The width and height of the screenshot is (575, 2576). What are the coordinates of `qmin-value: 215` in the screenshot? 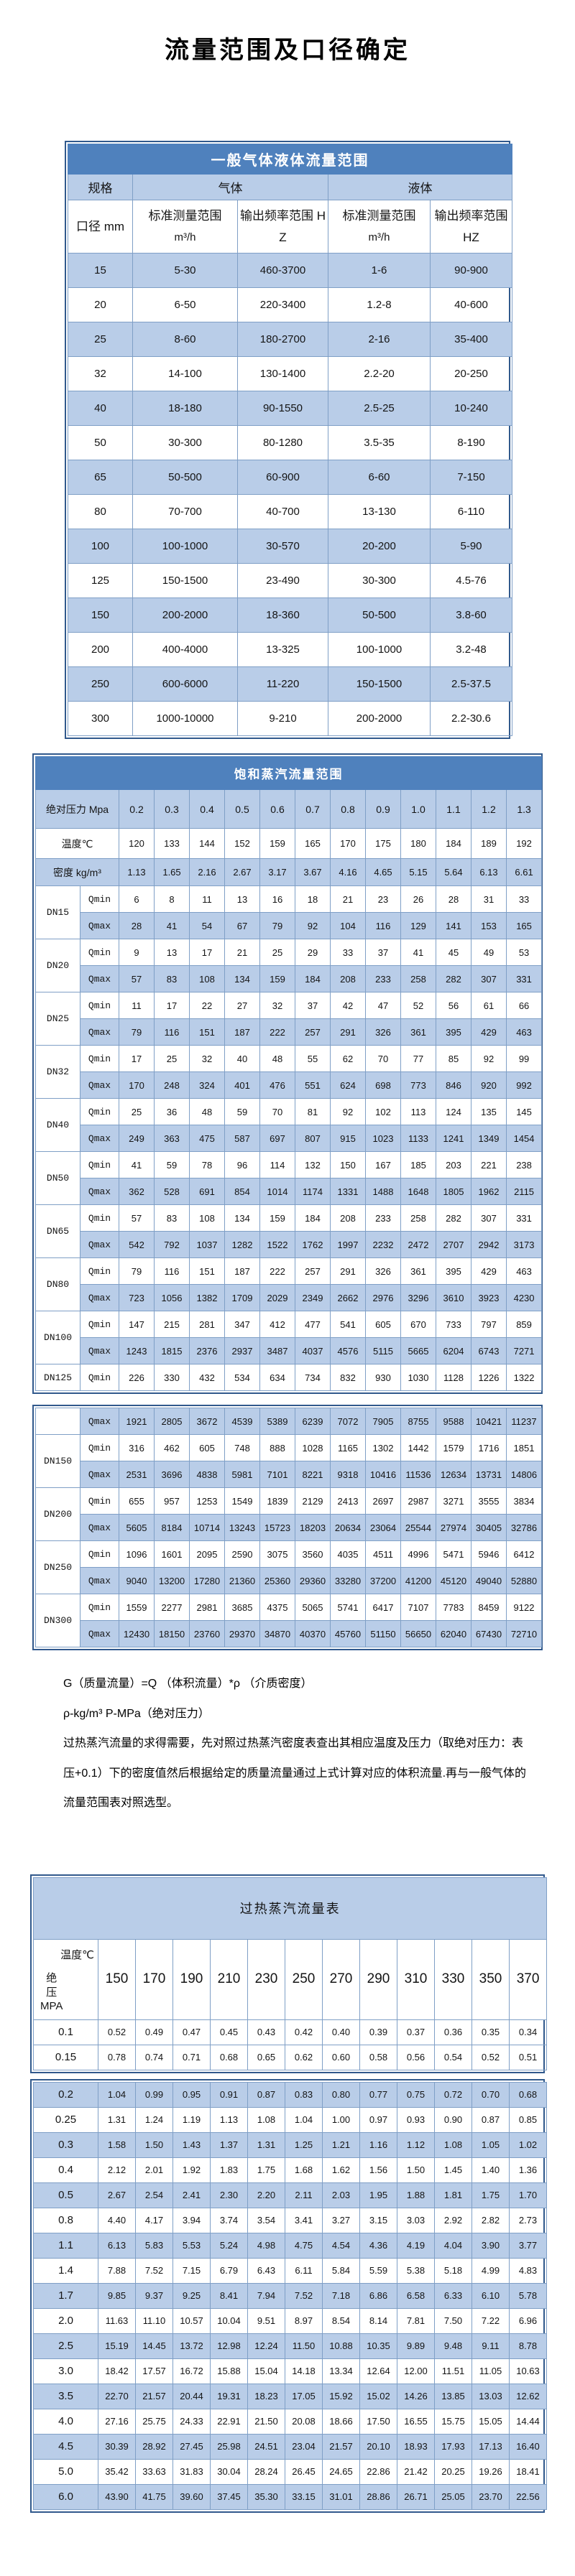 It's located at (172, 1324).